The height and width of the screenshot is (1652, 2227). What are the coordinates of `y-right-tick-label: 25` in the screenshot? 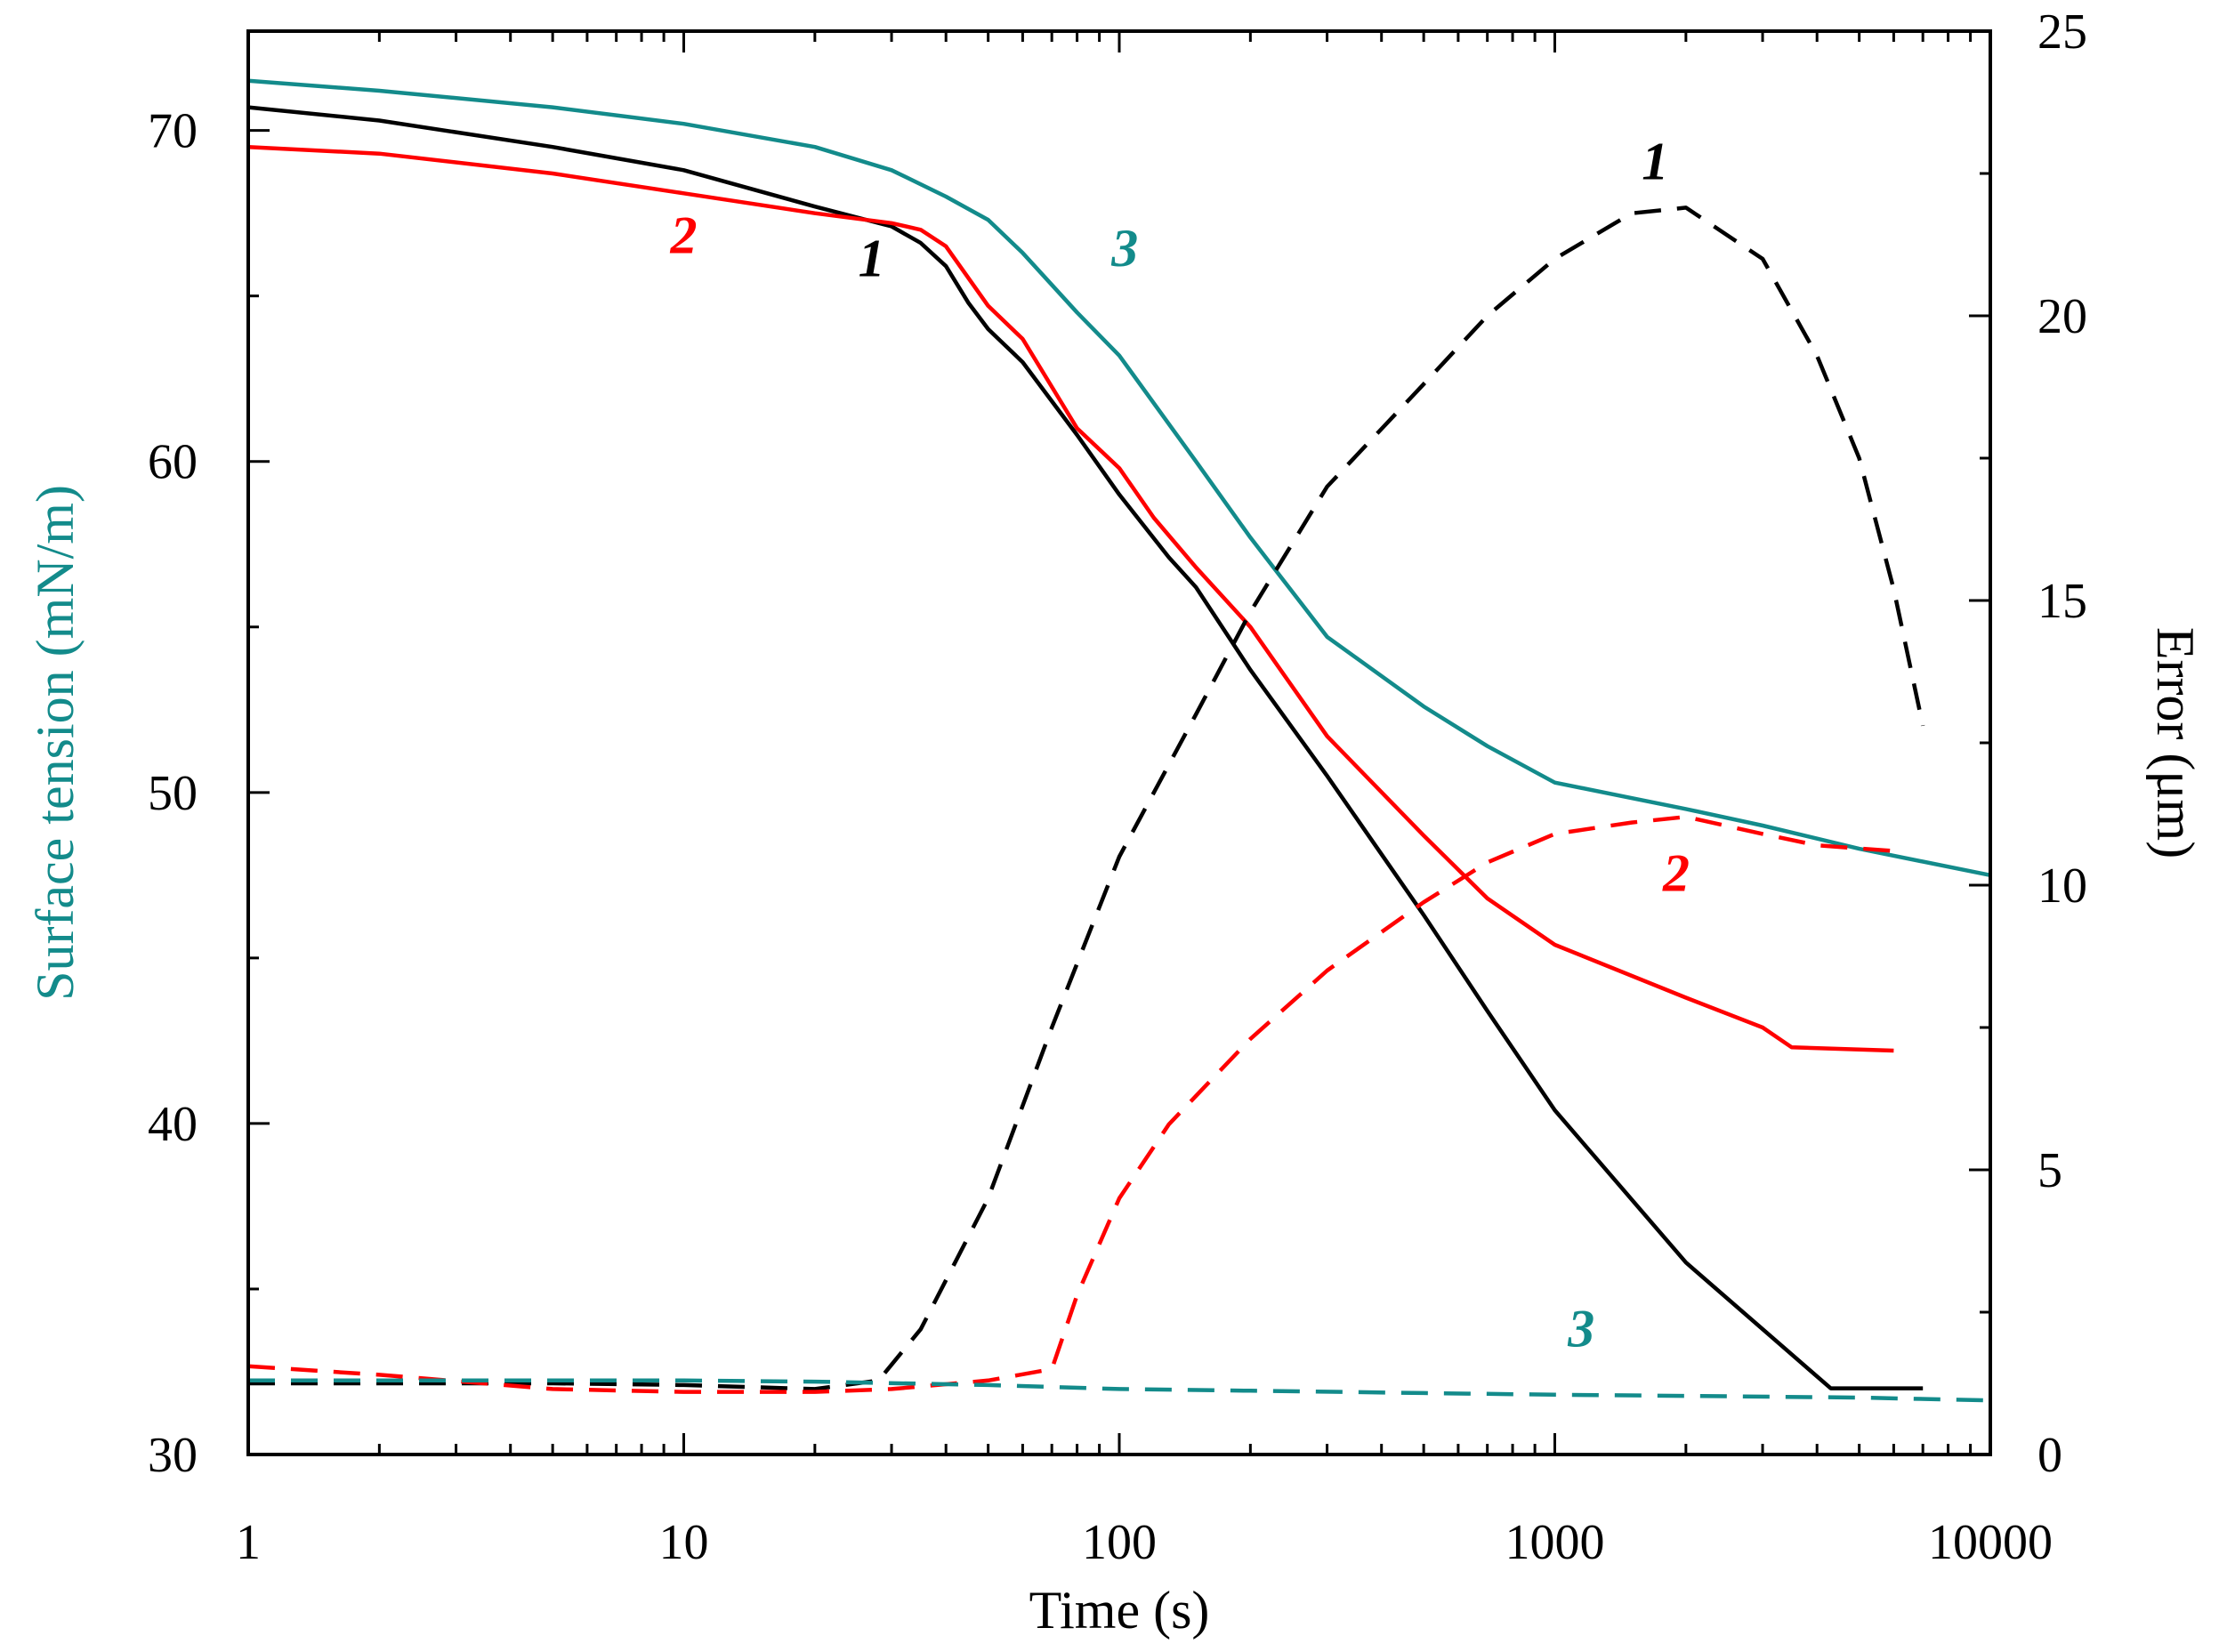 It's located at (2062, 32).